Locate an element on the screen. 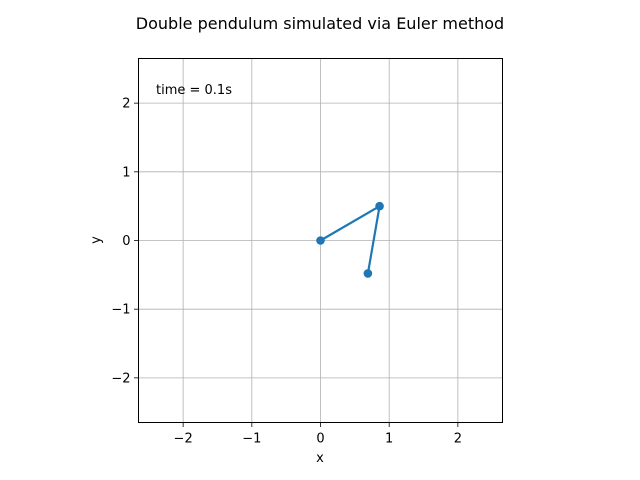 This screenshot has width=640, height=480. time-annotation: time = 0.1s is located at coordinates (194, 90).